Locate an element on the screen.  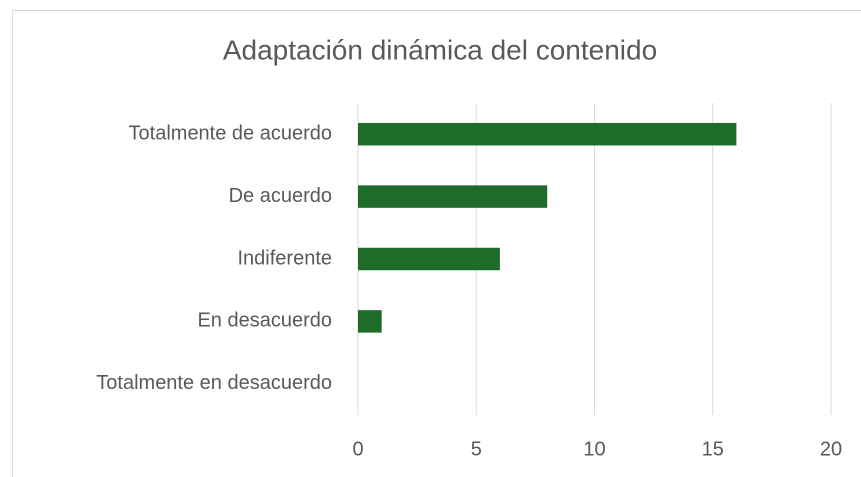
x-tick-label: 15 is located at coordinates (713, 449).